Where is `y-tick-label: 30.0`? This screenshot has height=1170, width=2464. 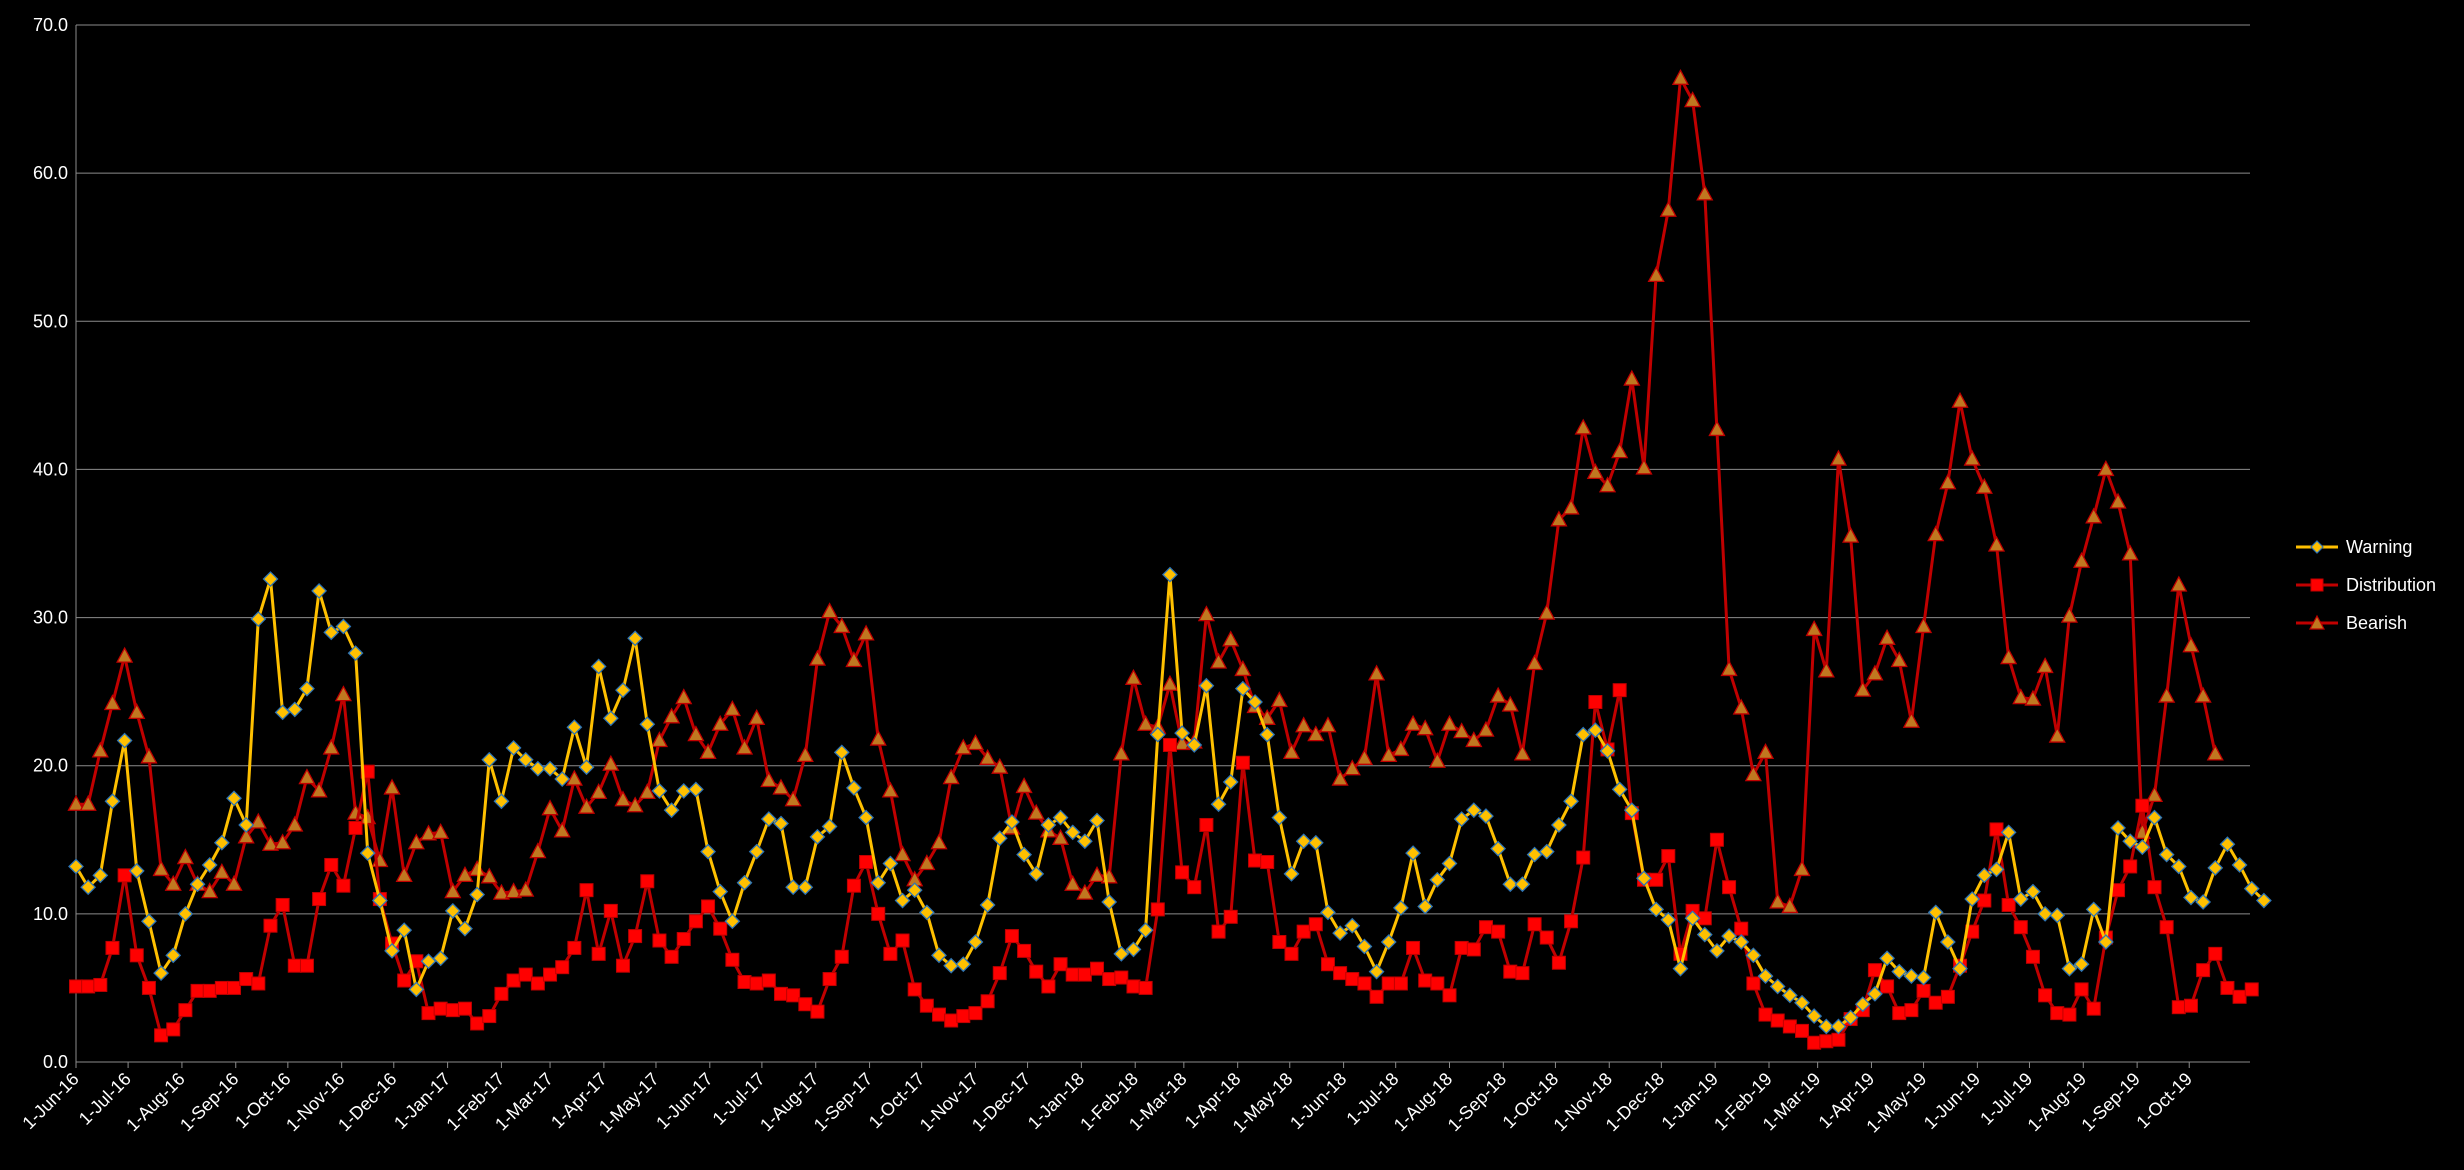 y-tick-label: 30.0 is located at coordinates (50, 618).